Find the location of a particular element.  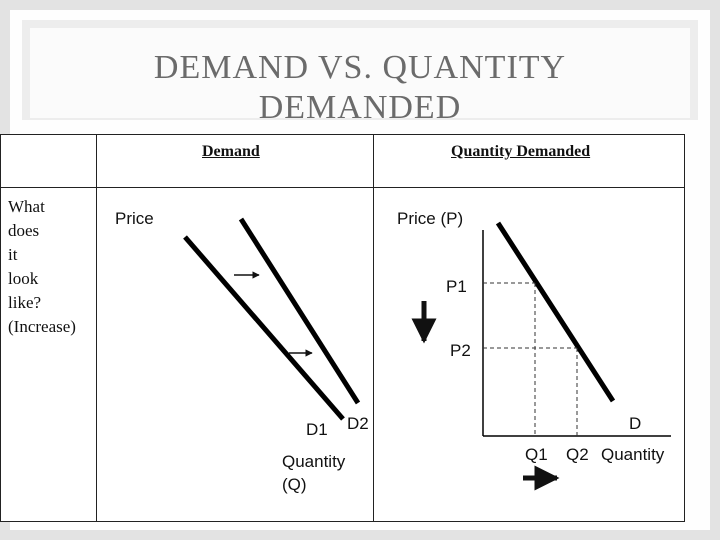

table-header-divider is located at coordinates (342, 187).